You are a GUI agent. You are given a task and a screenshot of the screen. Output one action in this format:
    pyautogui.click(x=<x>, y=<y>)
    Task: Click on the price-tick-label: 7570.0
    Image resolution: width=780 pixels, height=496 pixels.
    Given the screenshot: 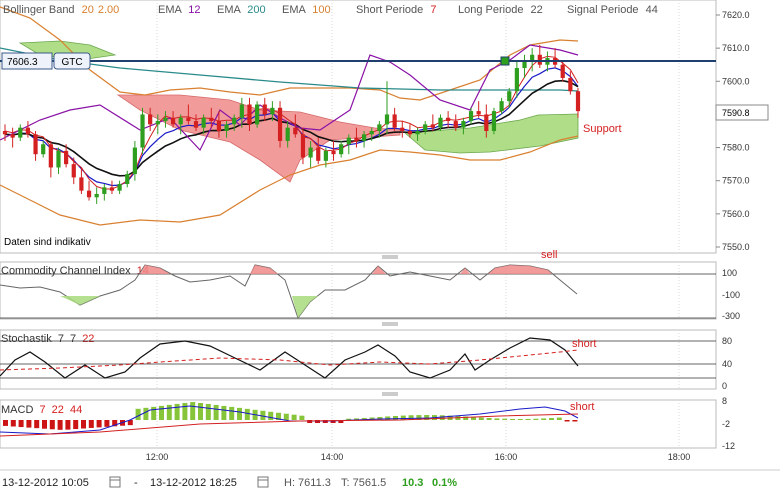 What is the action you would take?
    pyautogui.click(x=736, y=181)
    